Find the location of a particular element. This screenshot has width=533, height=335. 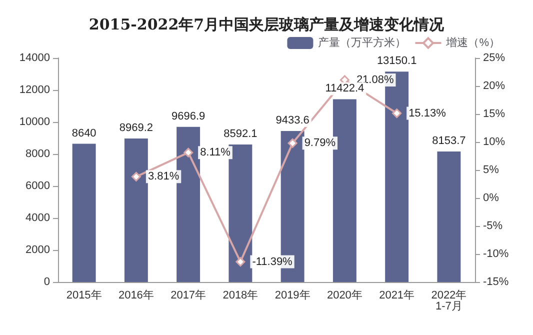

x-tick-label: 2020年 is located at coordinates (344, 296).